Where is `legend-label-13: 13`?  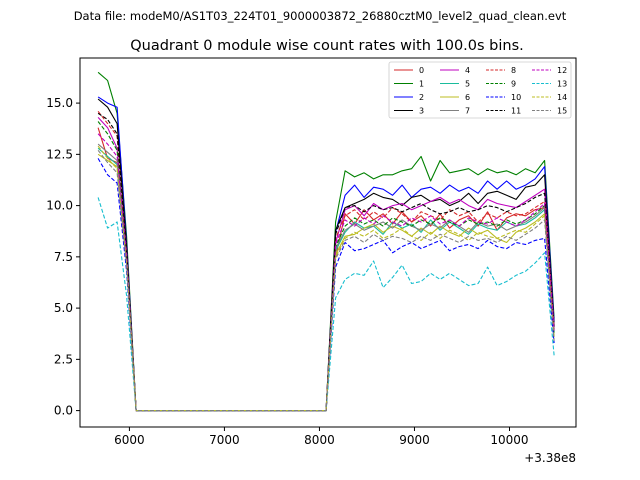 legend-label-13: 13 is located at coordinates (562, 84).